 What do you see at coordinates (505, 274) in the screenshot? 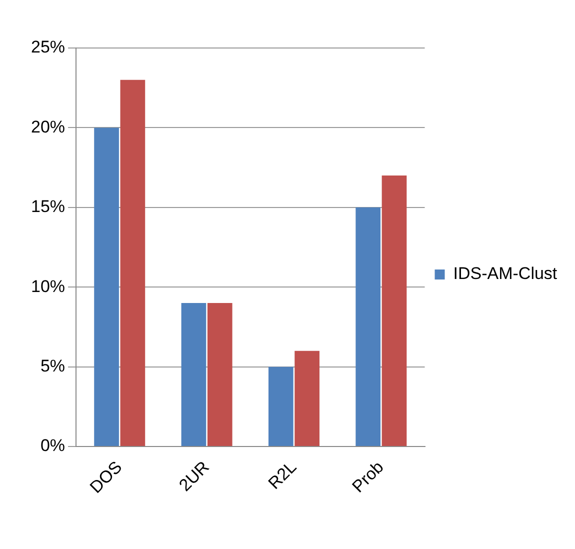
I see `legend-label: IDS-AM-Clust` at bounding box center [505, 274].